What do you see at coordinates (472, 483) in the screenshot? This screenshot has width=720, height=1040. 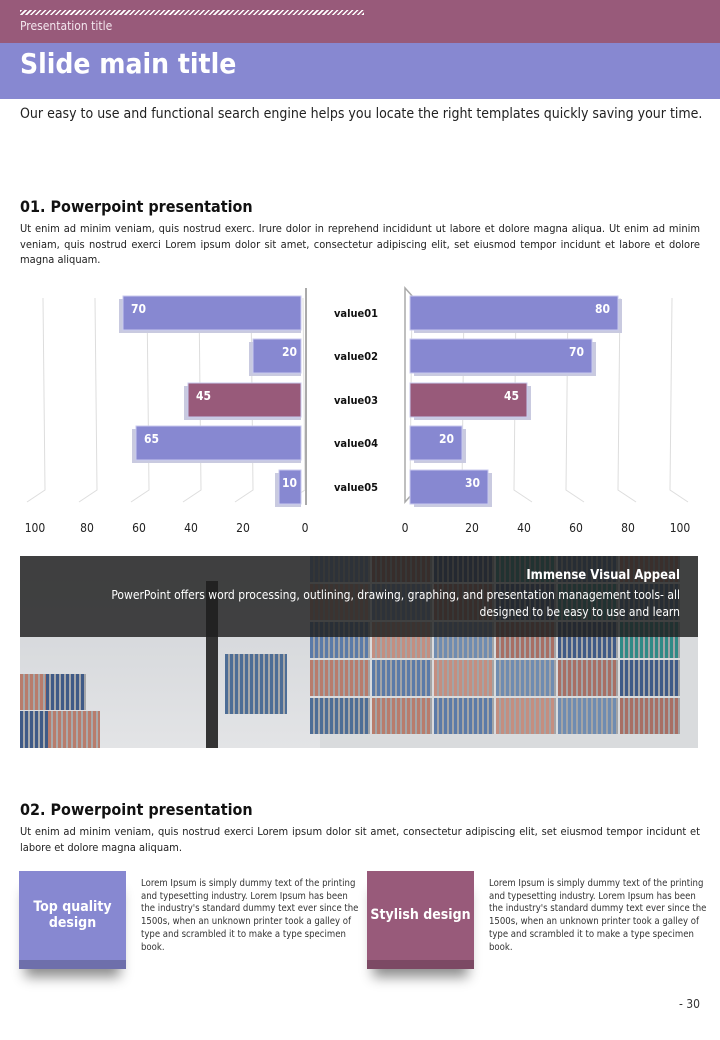 I see `right-bar-label: 30` at bounding box center [472, 483].